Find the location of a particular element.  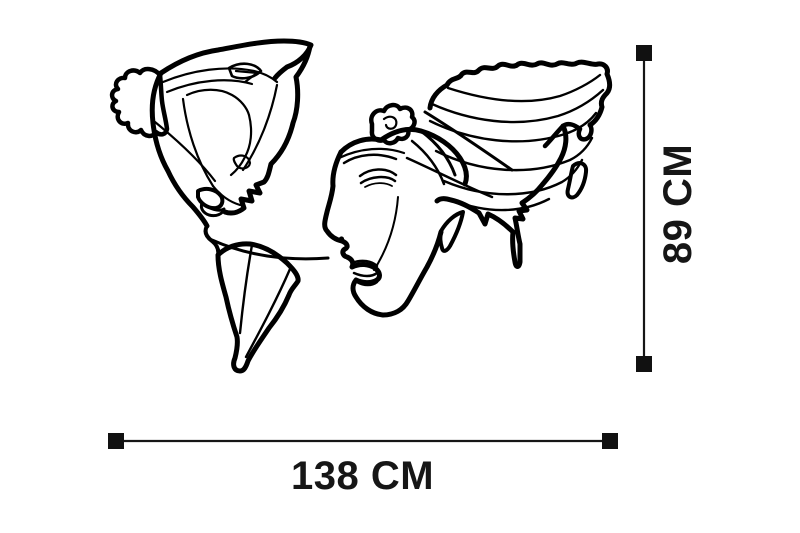

north-america-art is located at coordinates (219, 149).